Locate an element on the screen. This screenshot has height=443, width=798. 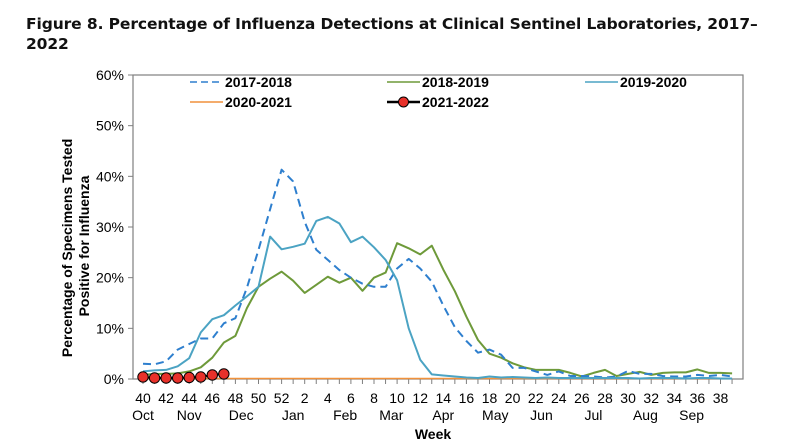
month-label: Feb is located at coordinates (345, 415).